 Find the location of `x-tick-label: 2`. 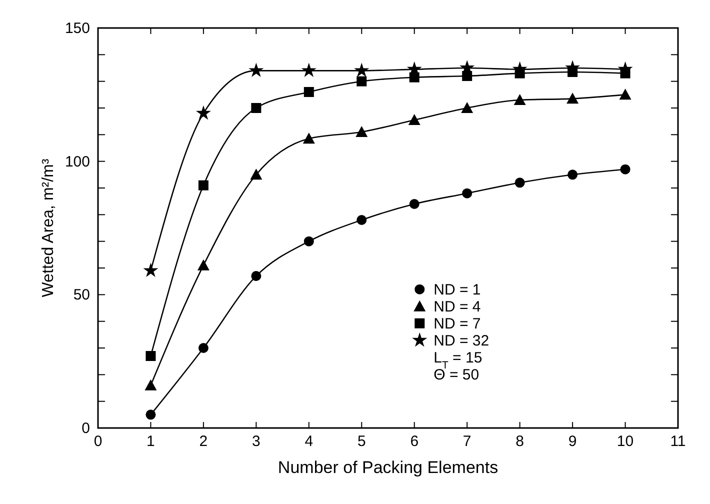

x-tick-label: 2 is located at coordinates (203, 441).